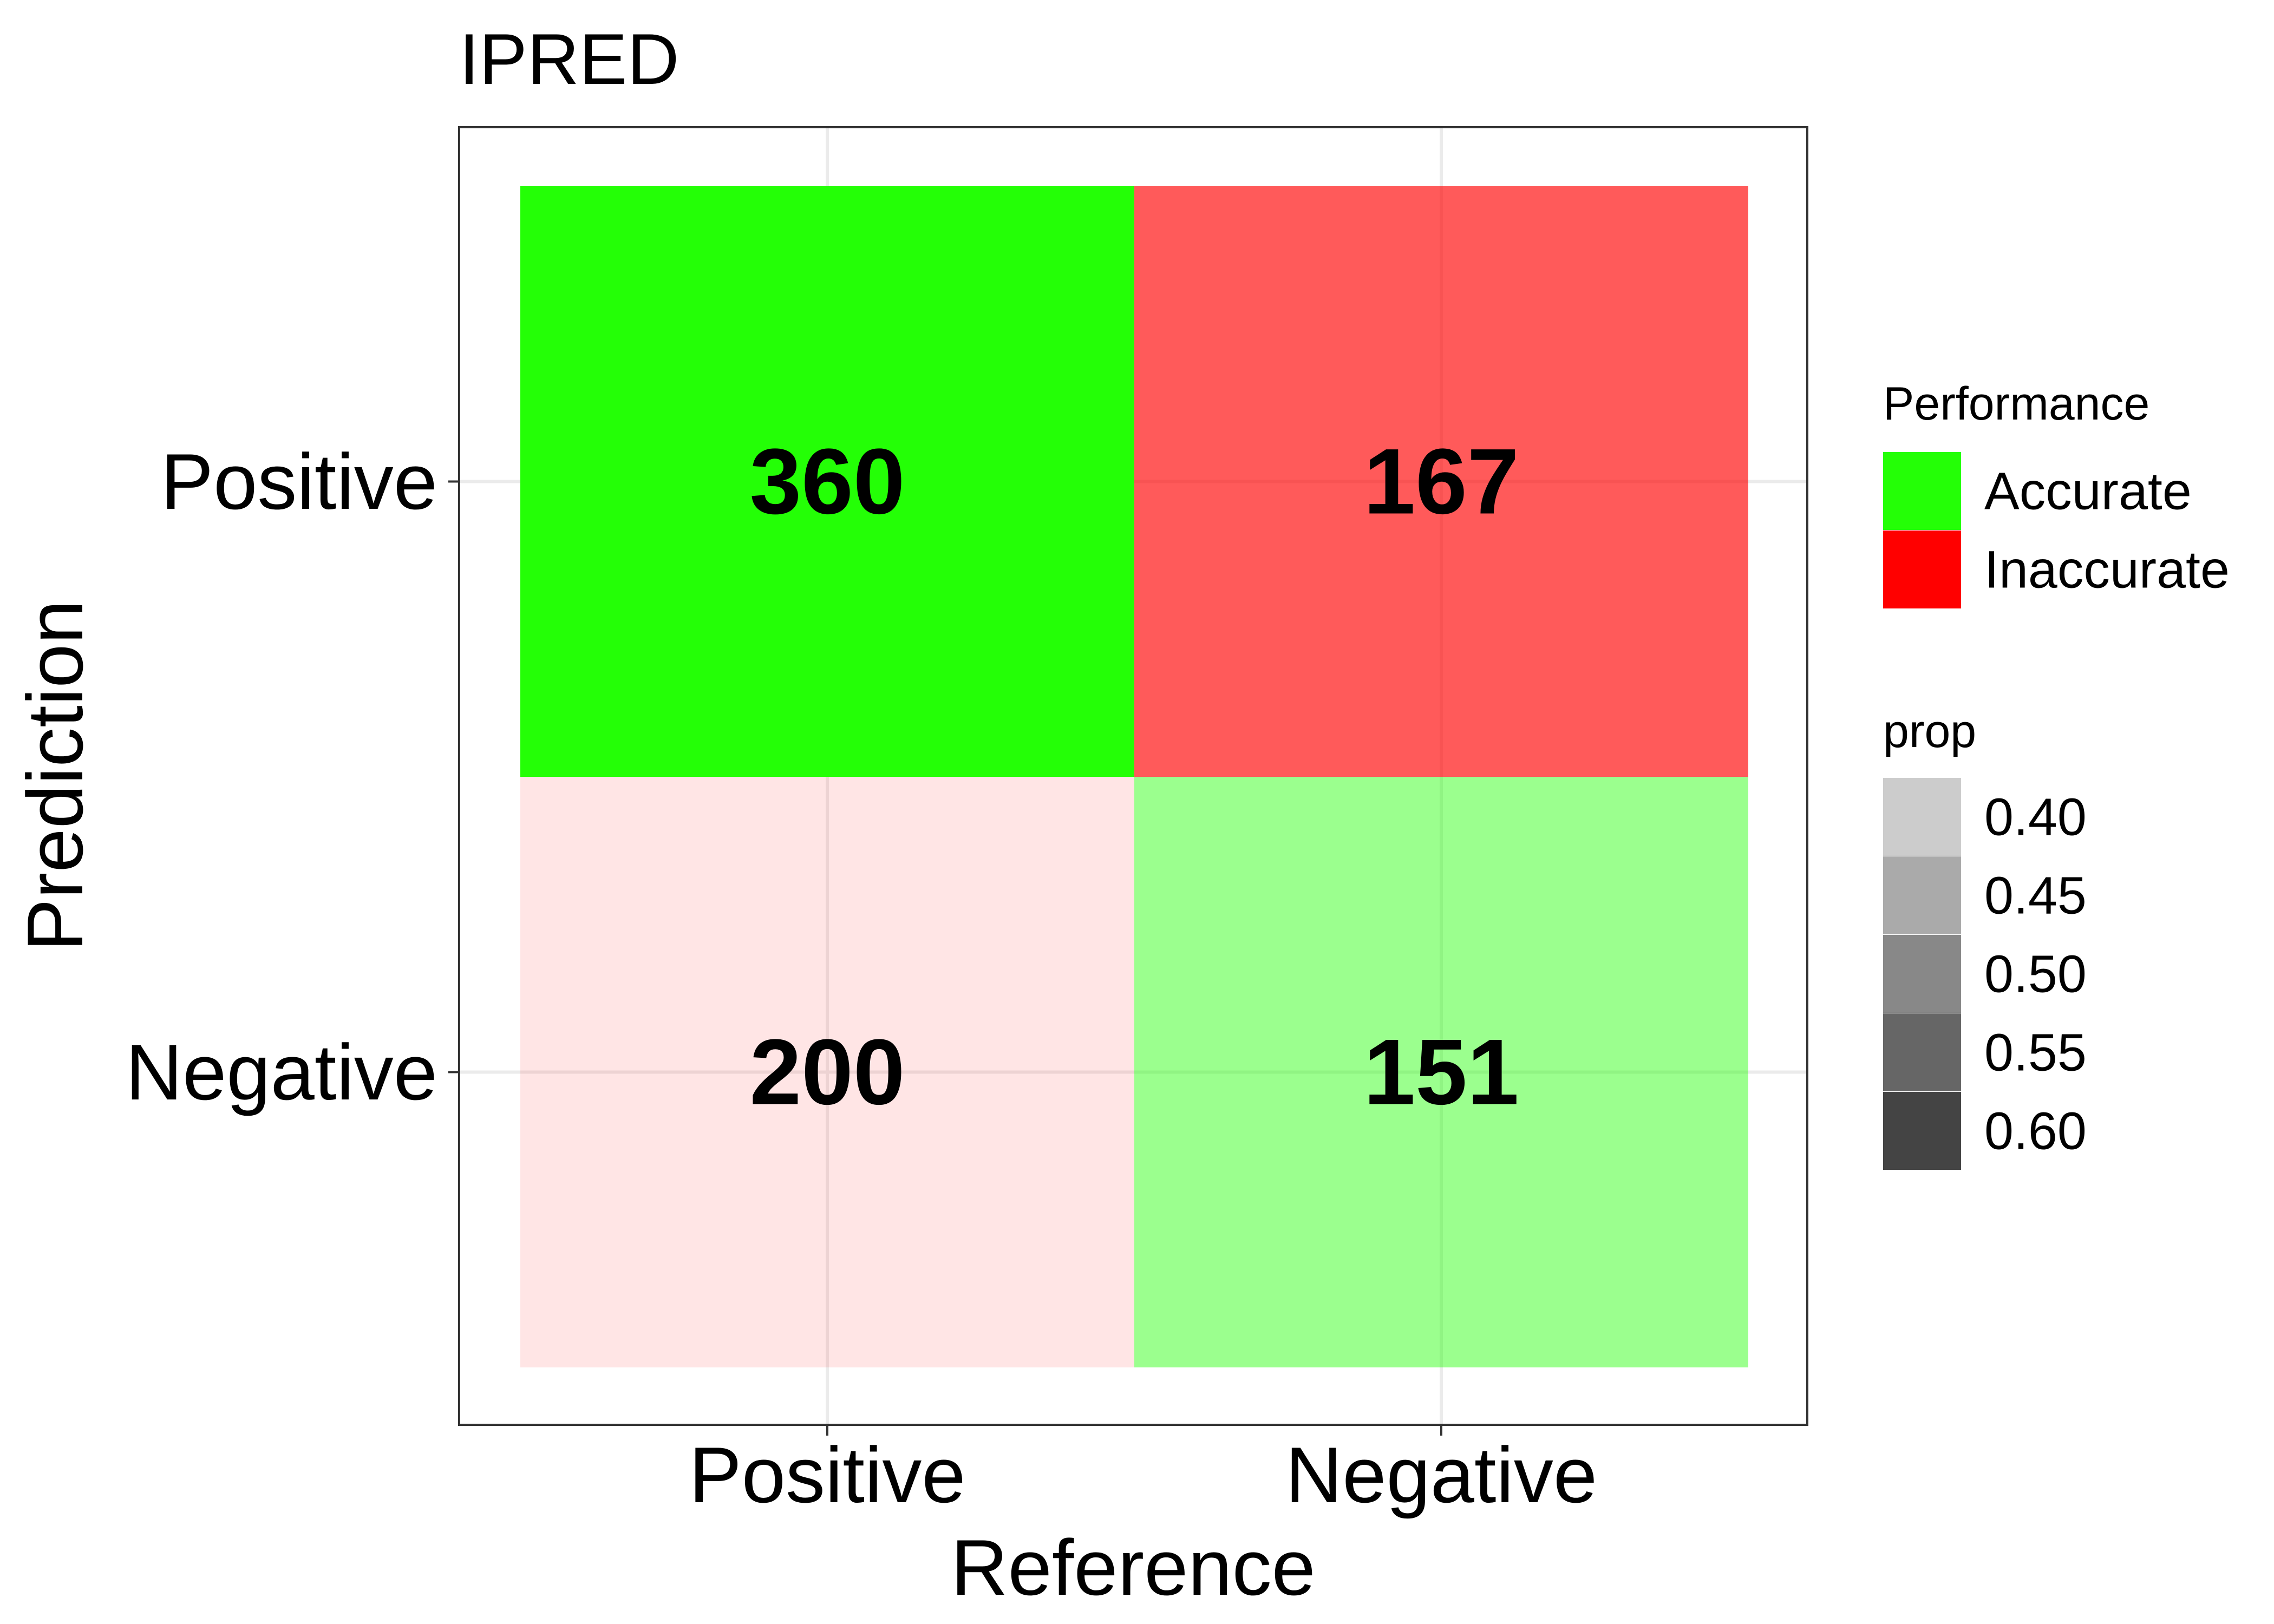  I want to click on cell-positive-negative, so click(1441, 481).